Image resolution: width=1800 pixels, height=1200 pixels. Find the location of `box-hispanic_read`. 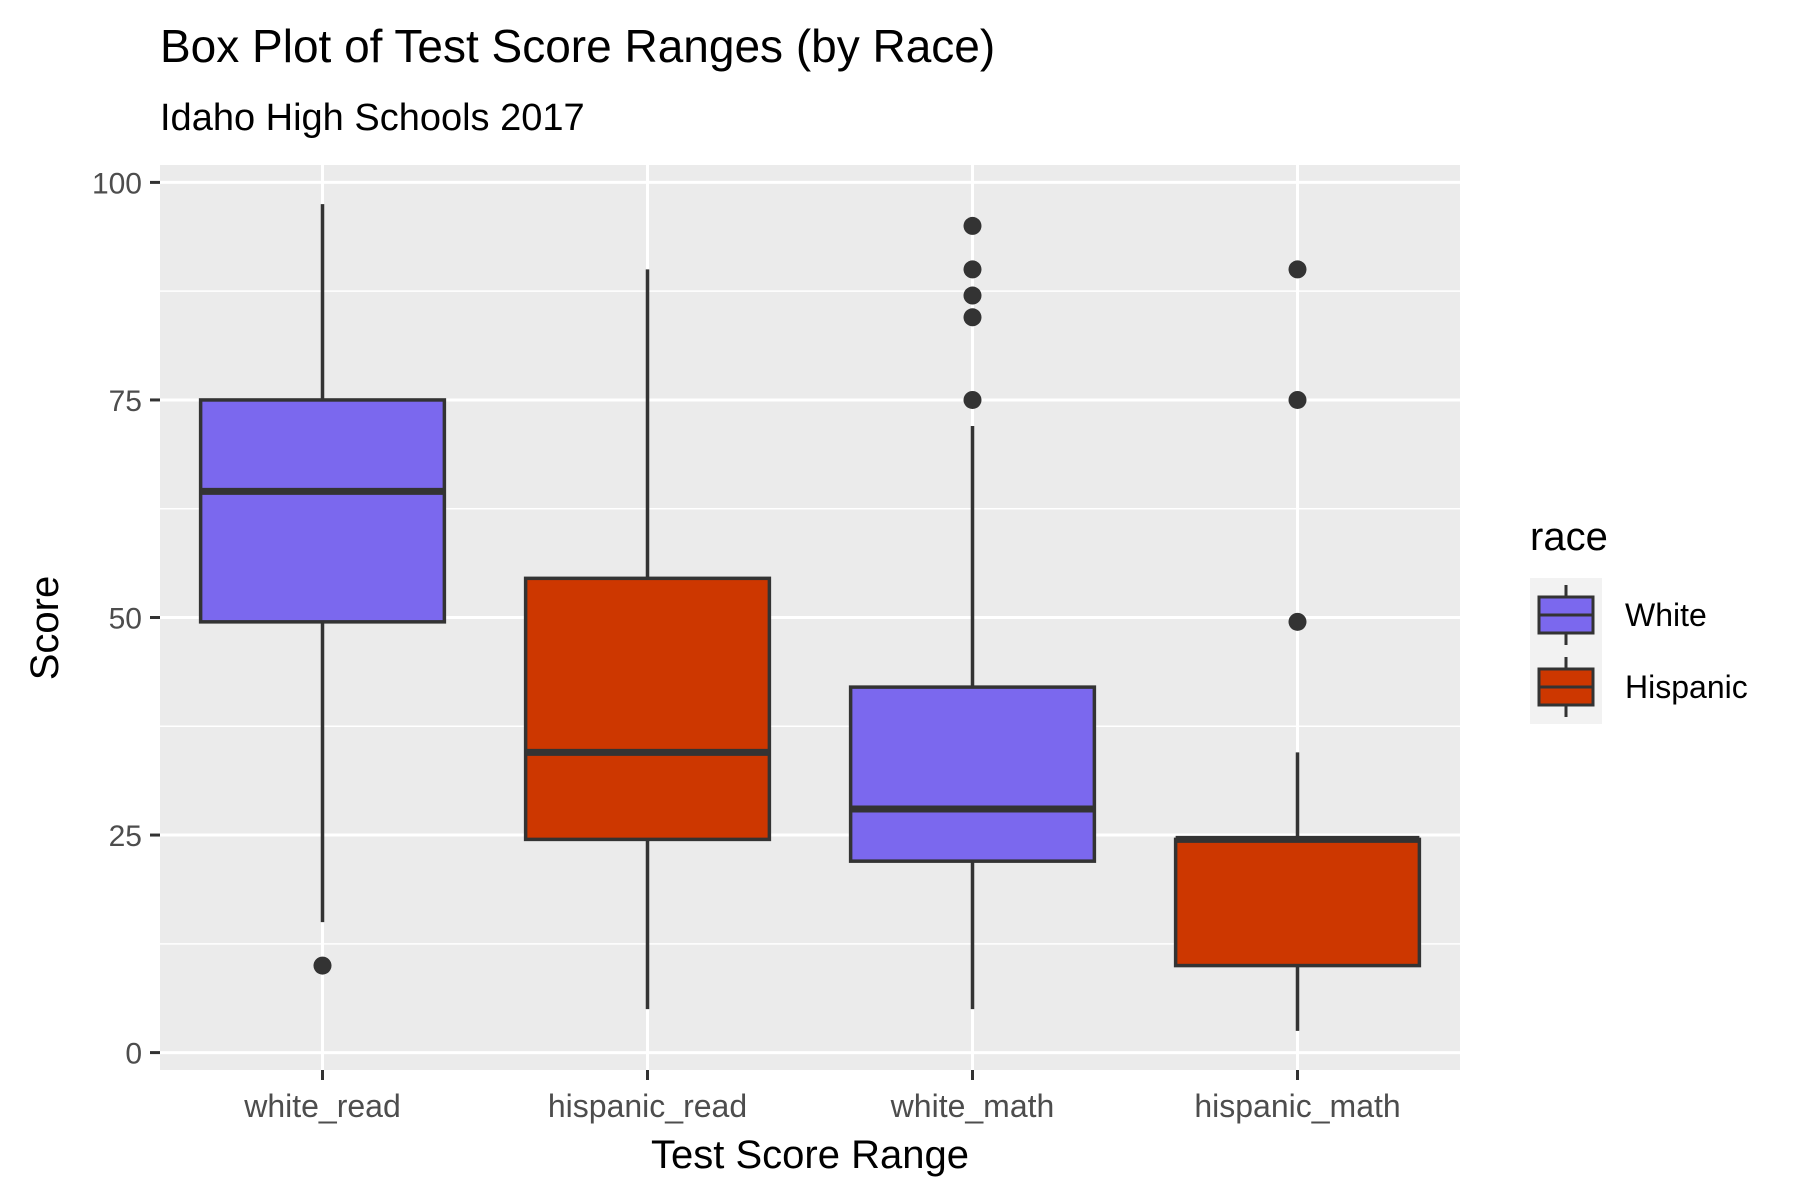

box-hispanic_read is located at coordinates (647, 639).